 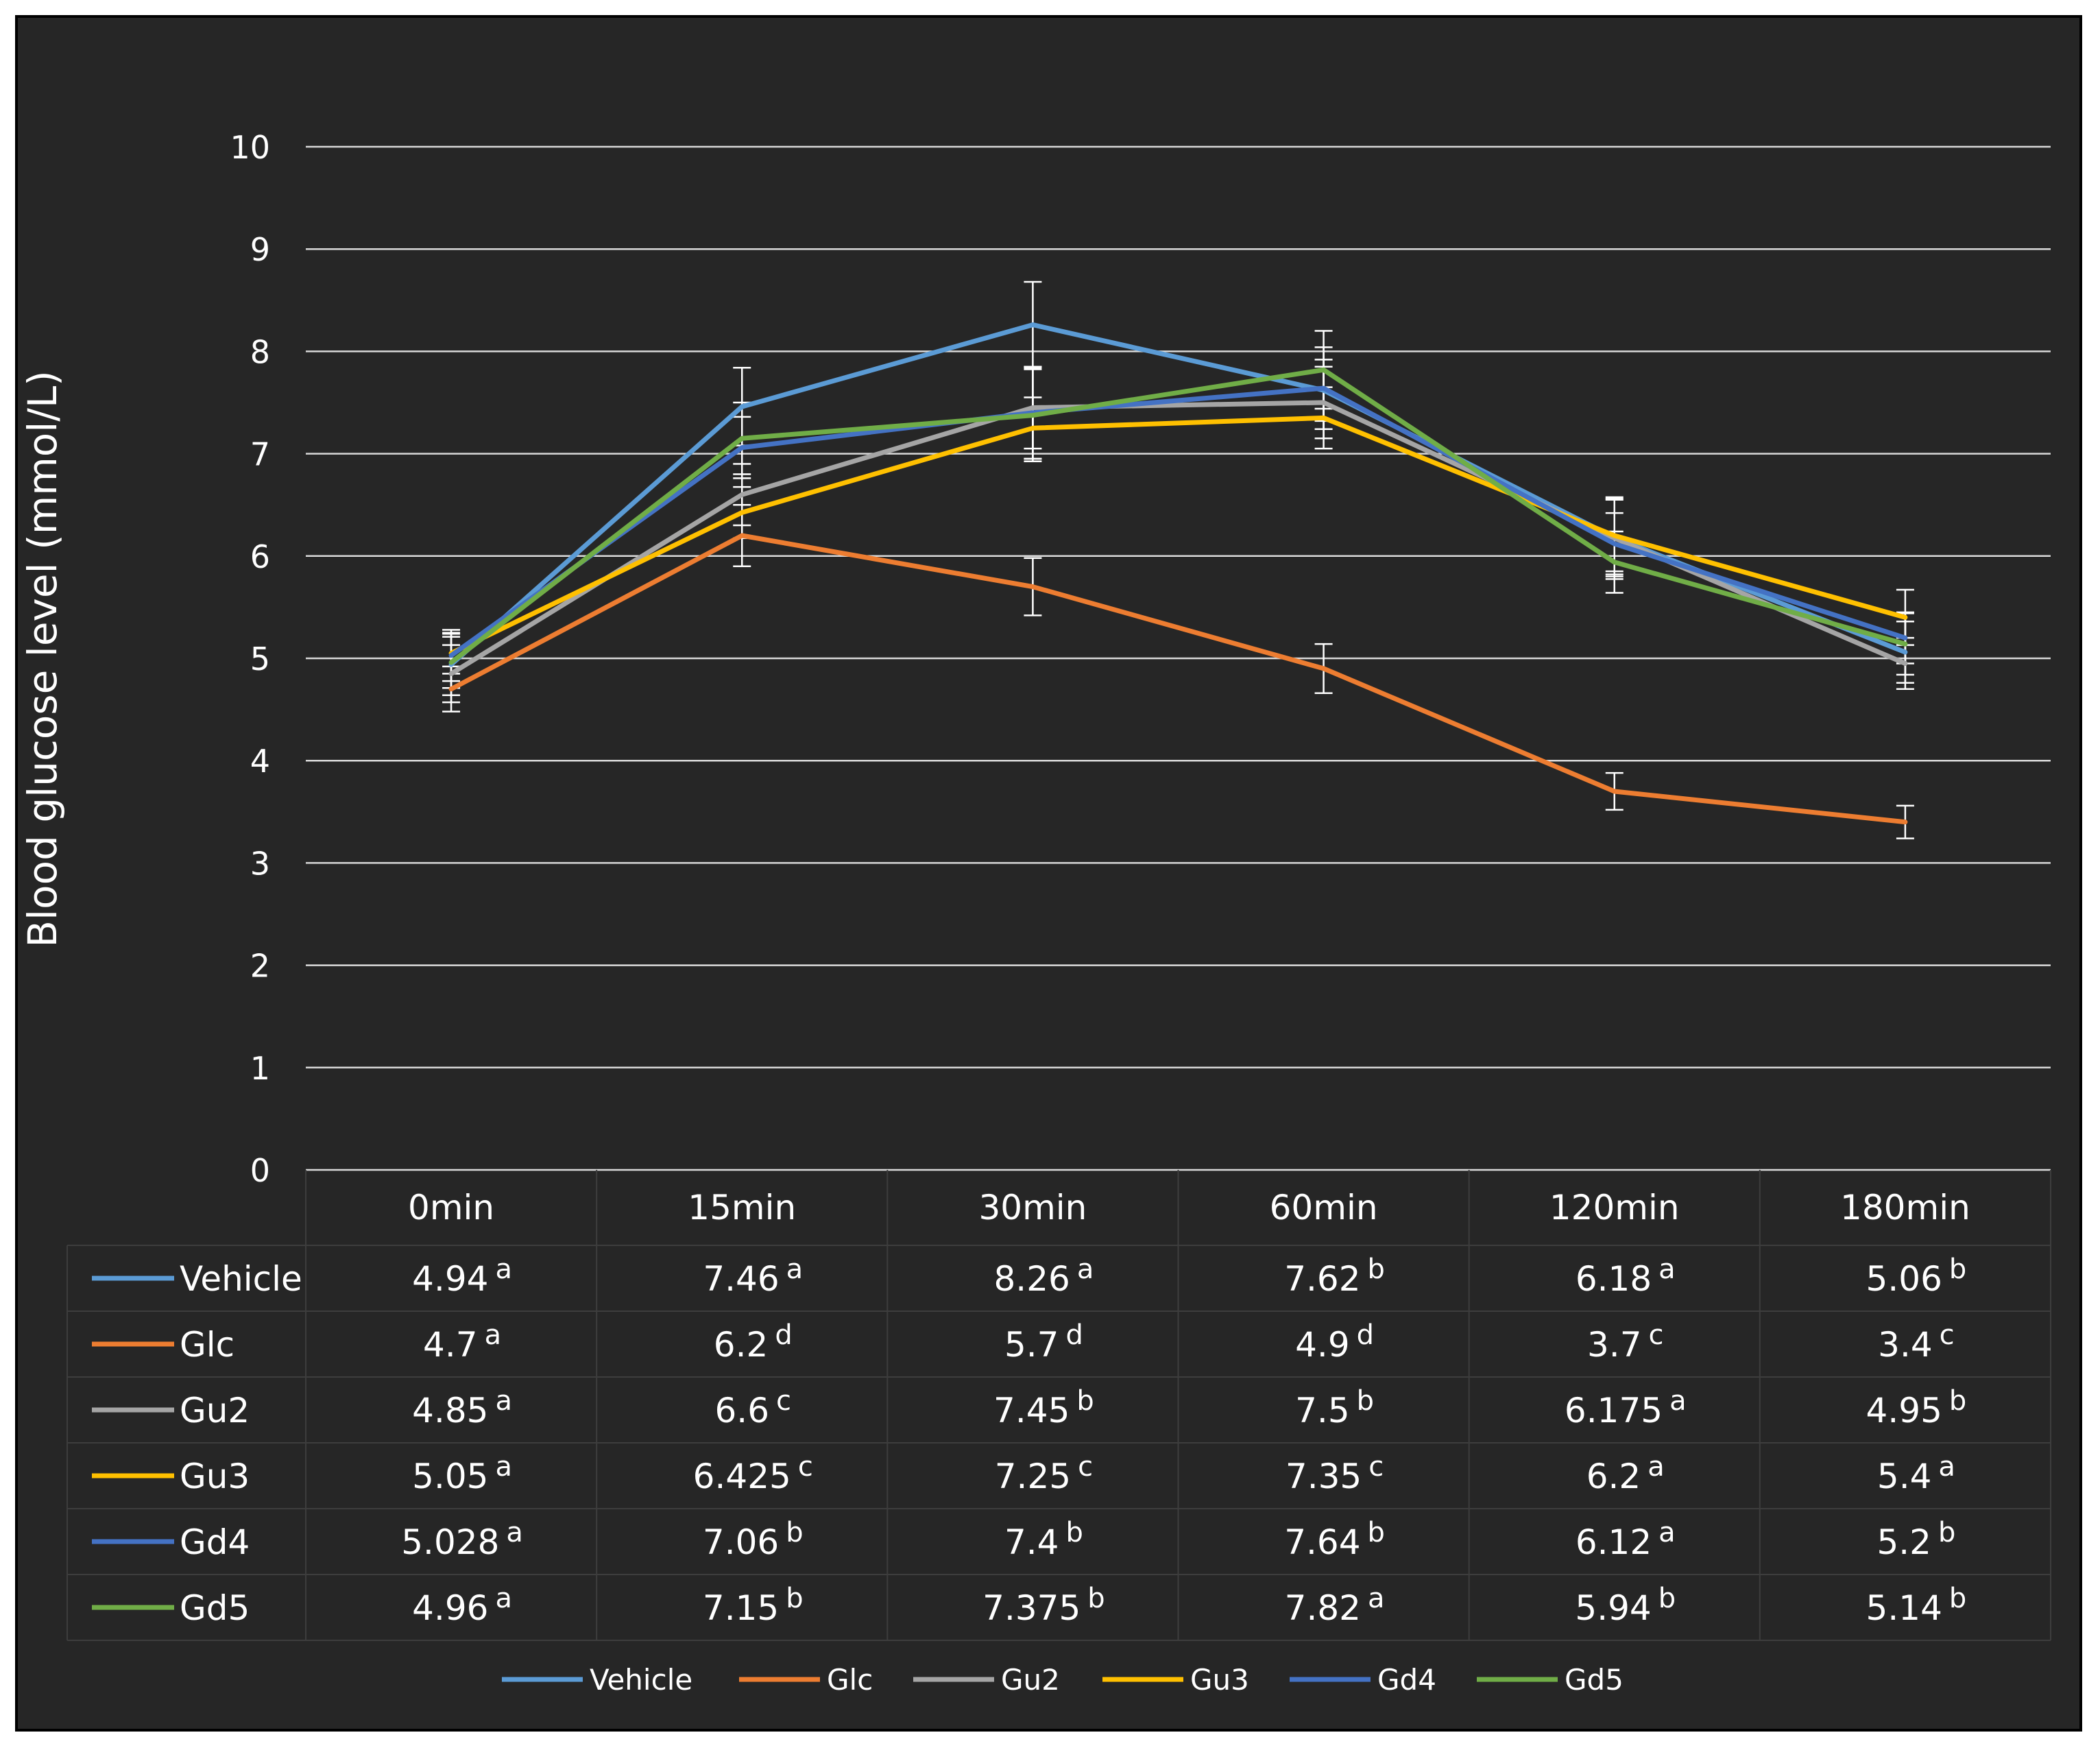 I want to click on table-value: 7.375 b, so click(x=1044, y=1605).